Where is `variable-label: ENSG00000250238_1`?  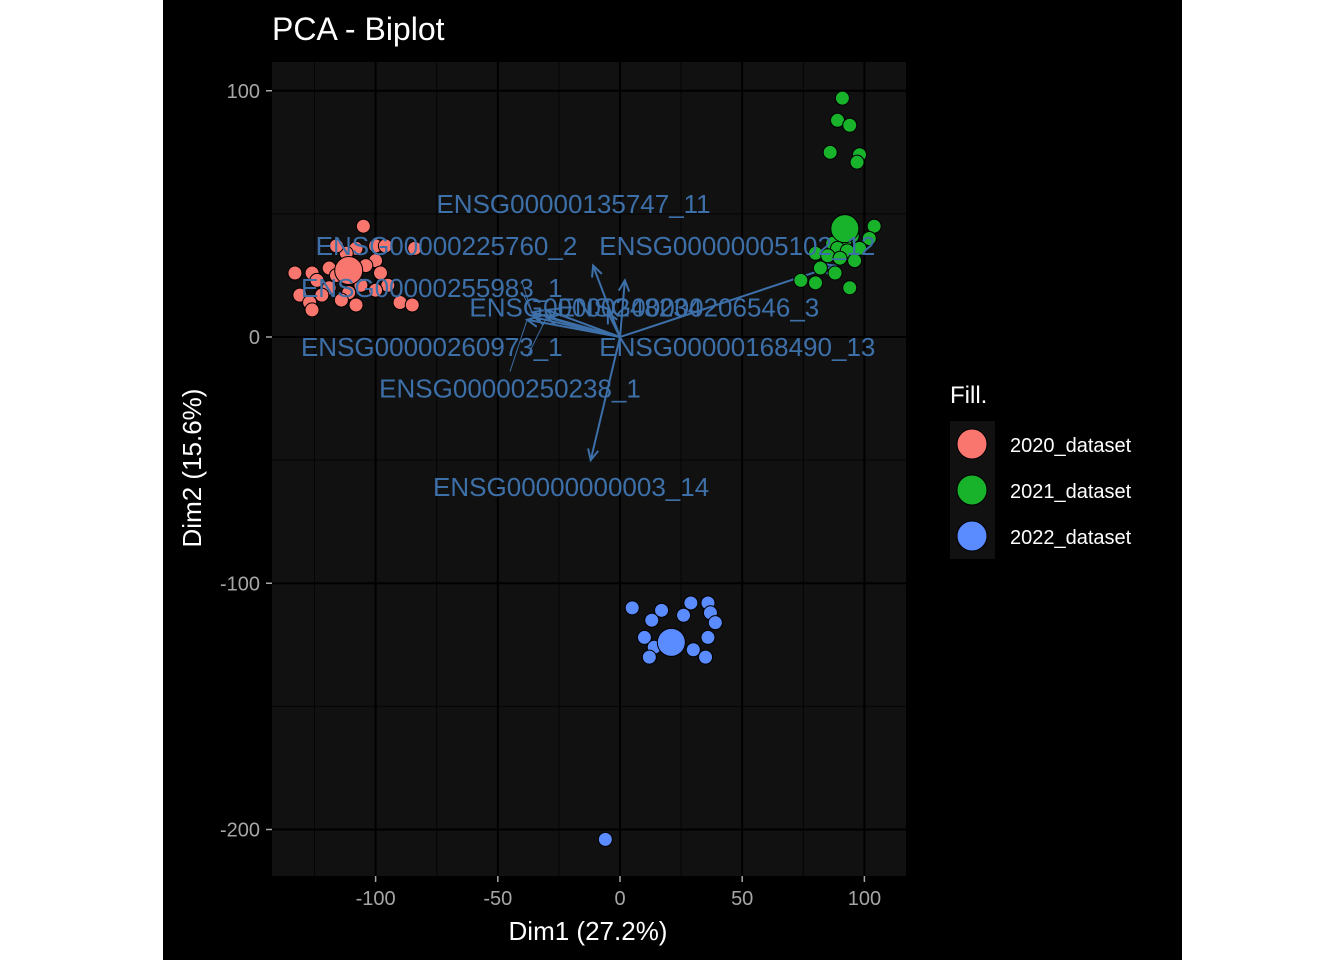 variable-label: ENSG00000250238_1 is located at coordinates (510, 389).